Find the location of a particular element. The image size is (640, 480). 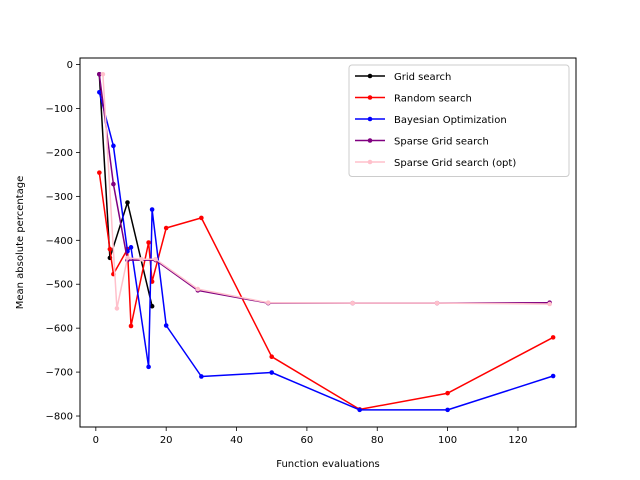

y-tick-label: −400 is located at coordinates (59, 241).